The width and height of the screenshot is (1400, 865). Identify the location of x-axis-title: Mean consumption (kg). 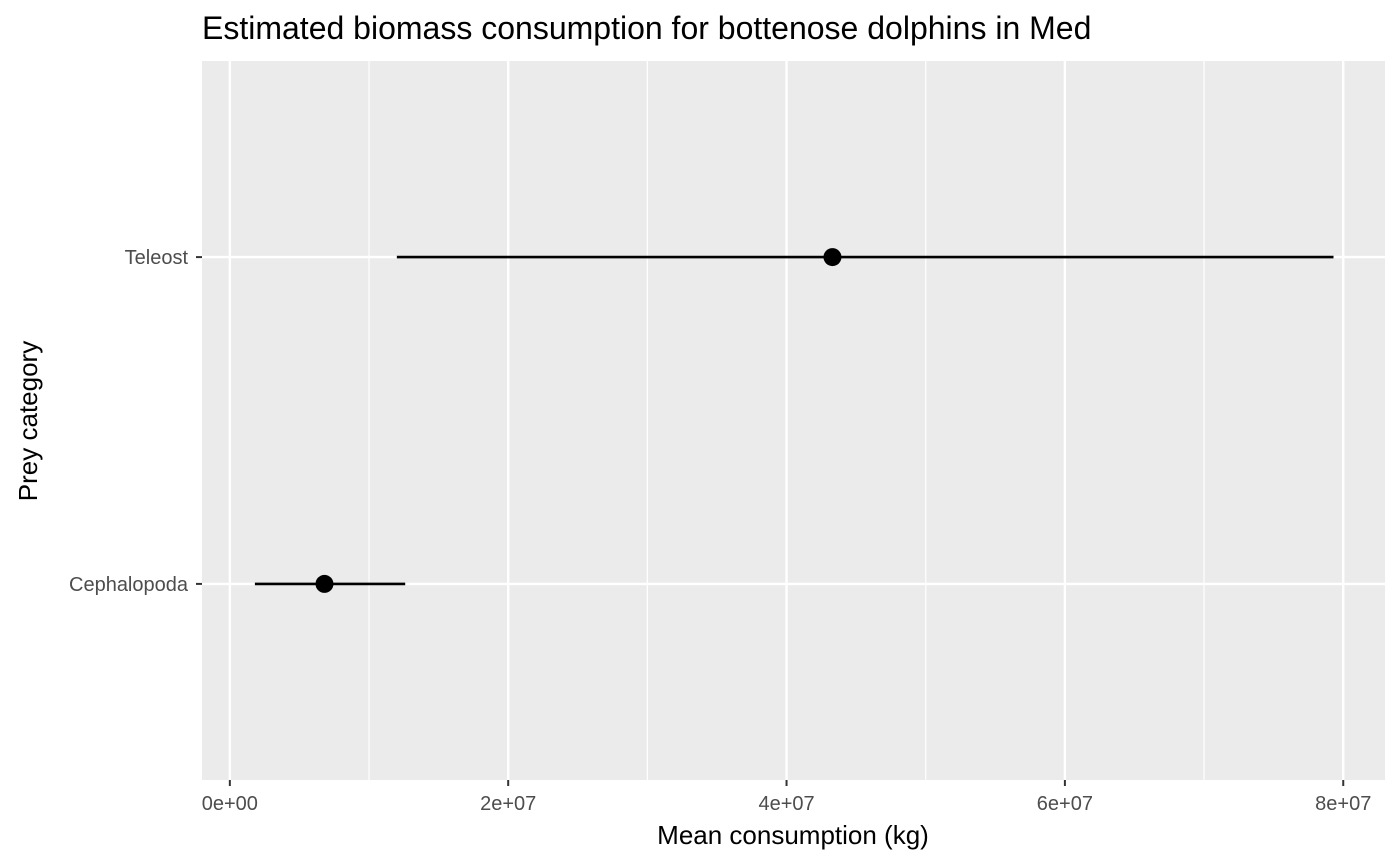
(793, 835).